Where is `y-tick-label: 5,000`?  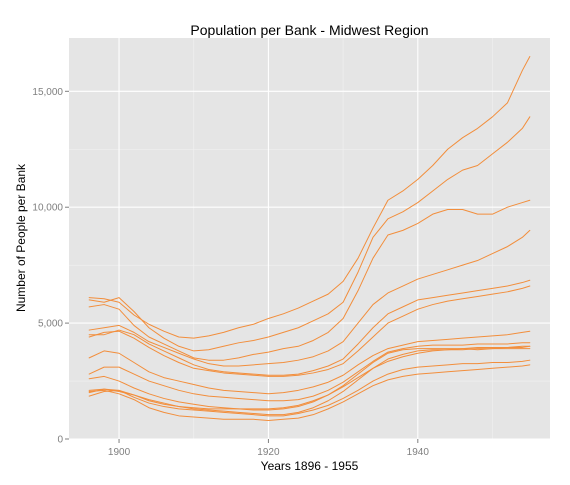 y-tick-label: 5,000 is located at coordinates (50, 324).